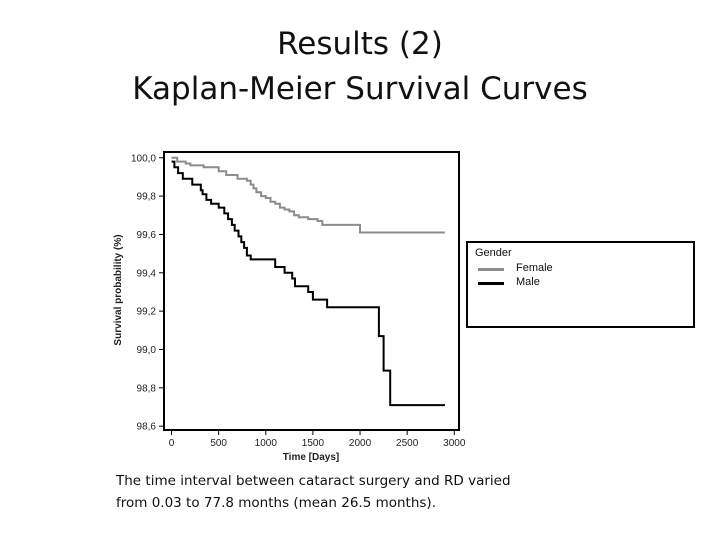 The width and height of the screenshot is (720, 540). Describe the element at coordinates (218, 443) in the screenshot. I see `x-tick-label: 500` at that location.